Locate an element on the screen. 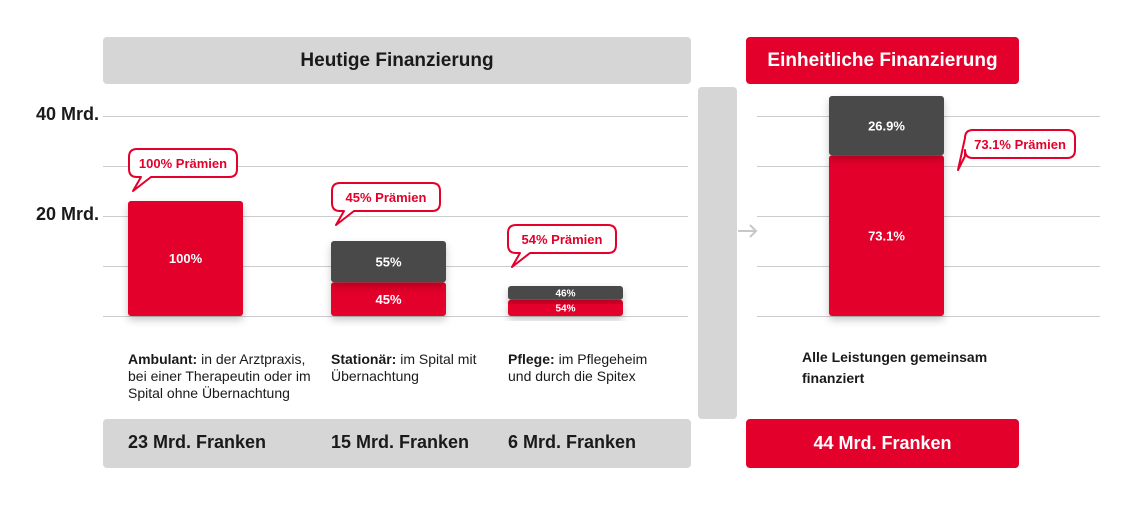  y-tick-label-20: 20 Mrd. is located at coordinates (68, 214).